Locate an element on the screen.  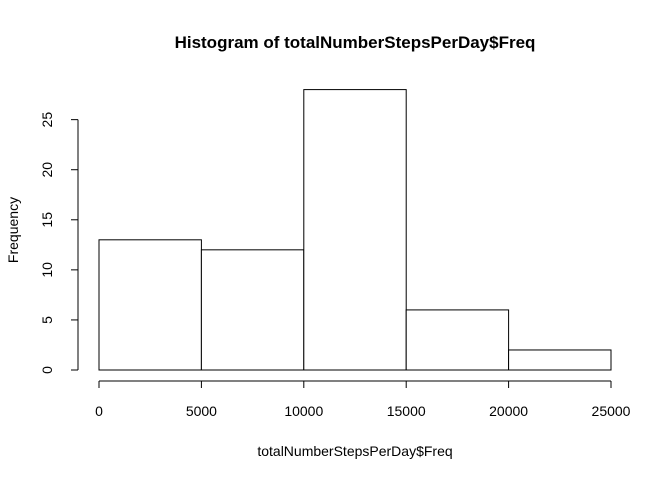
y-tick-label-3: 15 is located at coordinates (47, 220).